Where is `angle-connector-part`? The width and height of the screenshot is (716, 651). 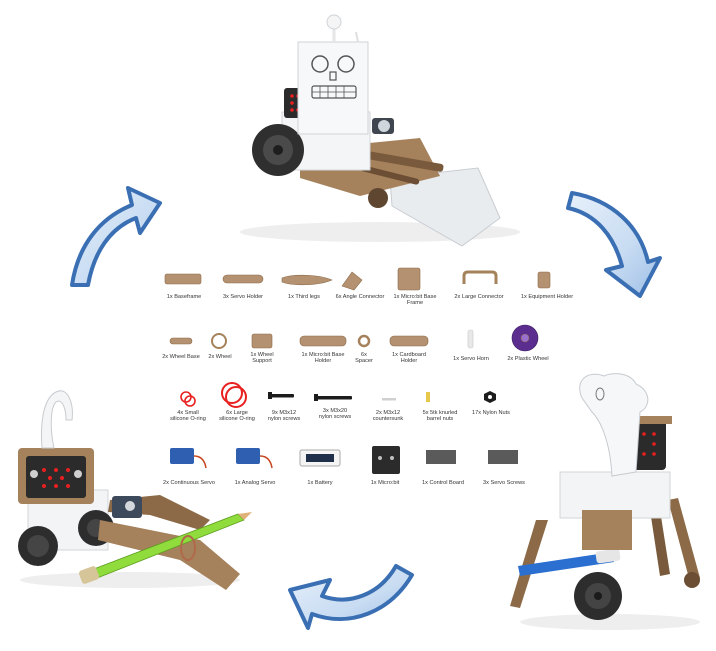 angle-connector-part is located at coordinates (352, 281).